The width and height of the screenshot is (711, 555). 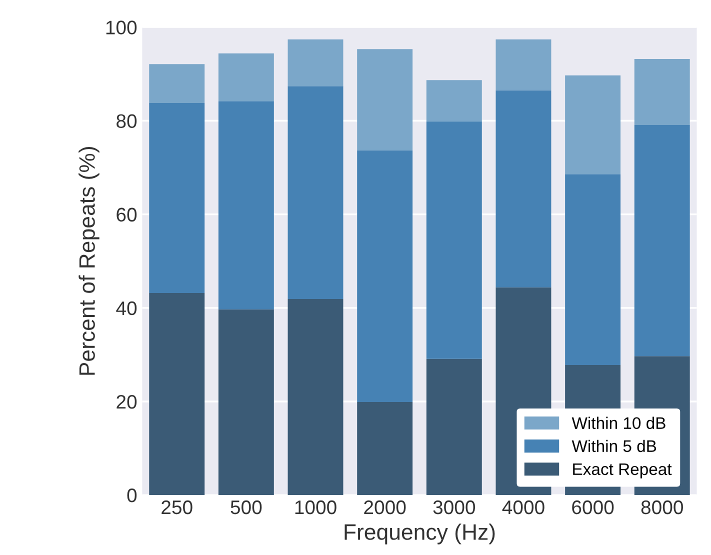 I want to click on x-tick-label: 4000, so click(x=523, y=507).